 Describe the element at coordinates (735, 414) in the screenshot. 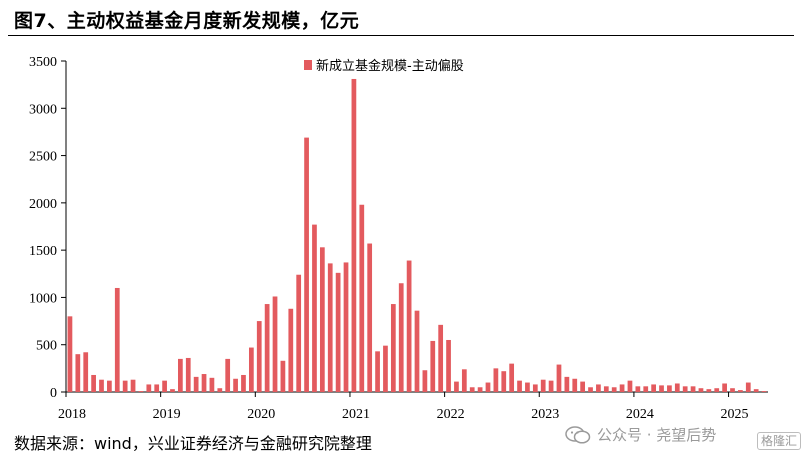

I see `x-tick-label: 2025` at that location.